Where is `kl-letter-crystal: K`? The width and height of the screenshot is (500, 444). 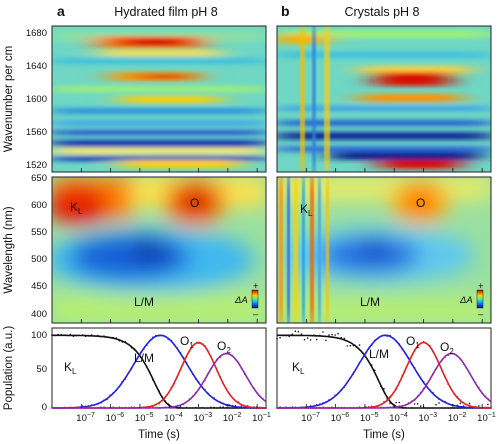 kl-letter-crystal: K is located at coordinates (304, 209).